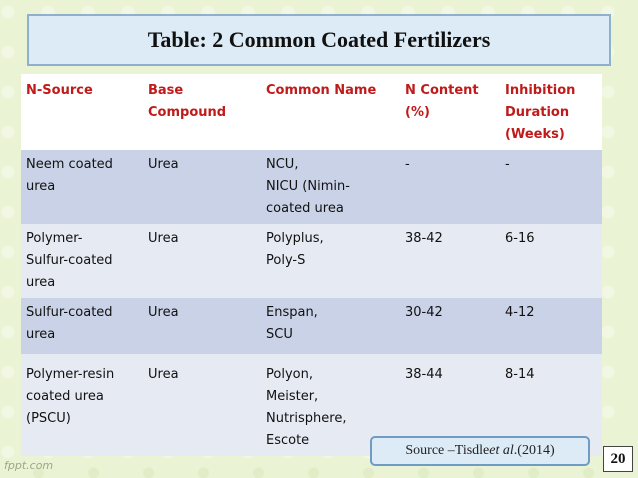  I want to click on cell-inhibition-duration: 4-12, so click(551, 326).